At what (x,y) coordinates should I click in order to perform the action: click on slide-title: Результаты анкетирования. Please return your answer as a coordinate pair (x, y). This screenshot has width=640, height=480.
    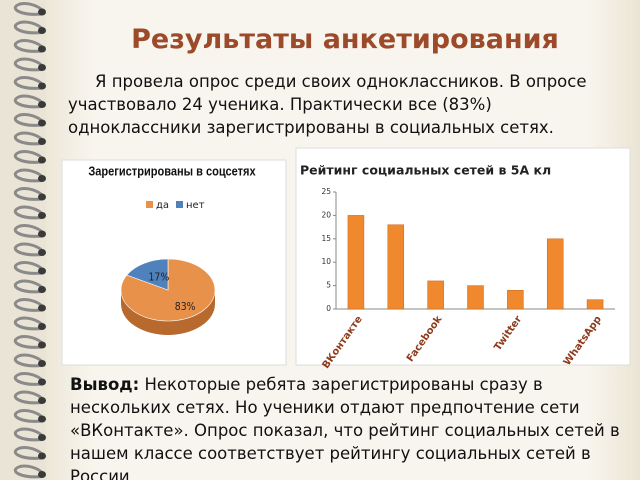
    Looking at the image, I should click on (345, 39).